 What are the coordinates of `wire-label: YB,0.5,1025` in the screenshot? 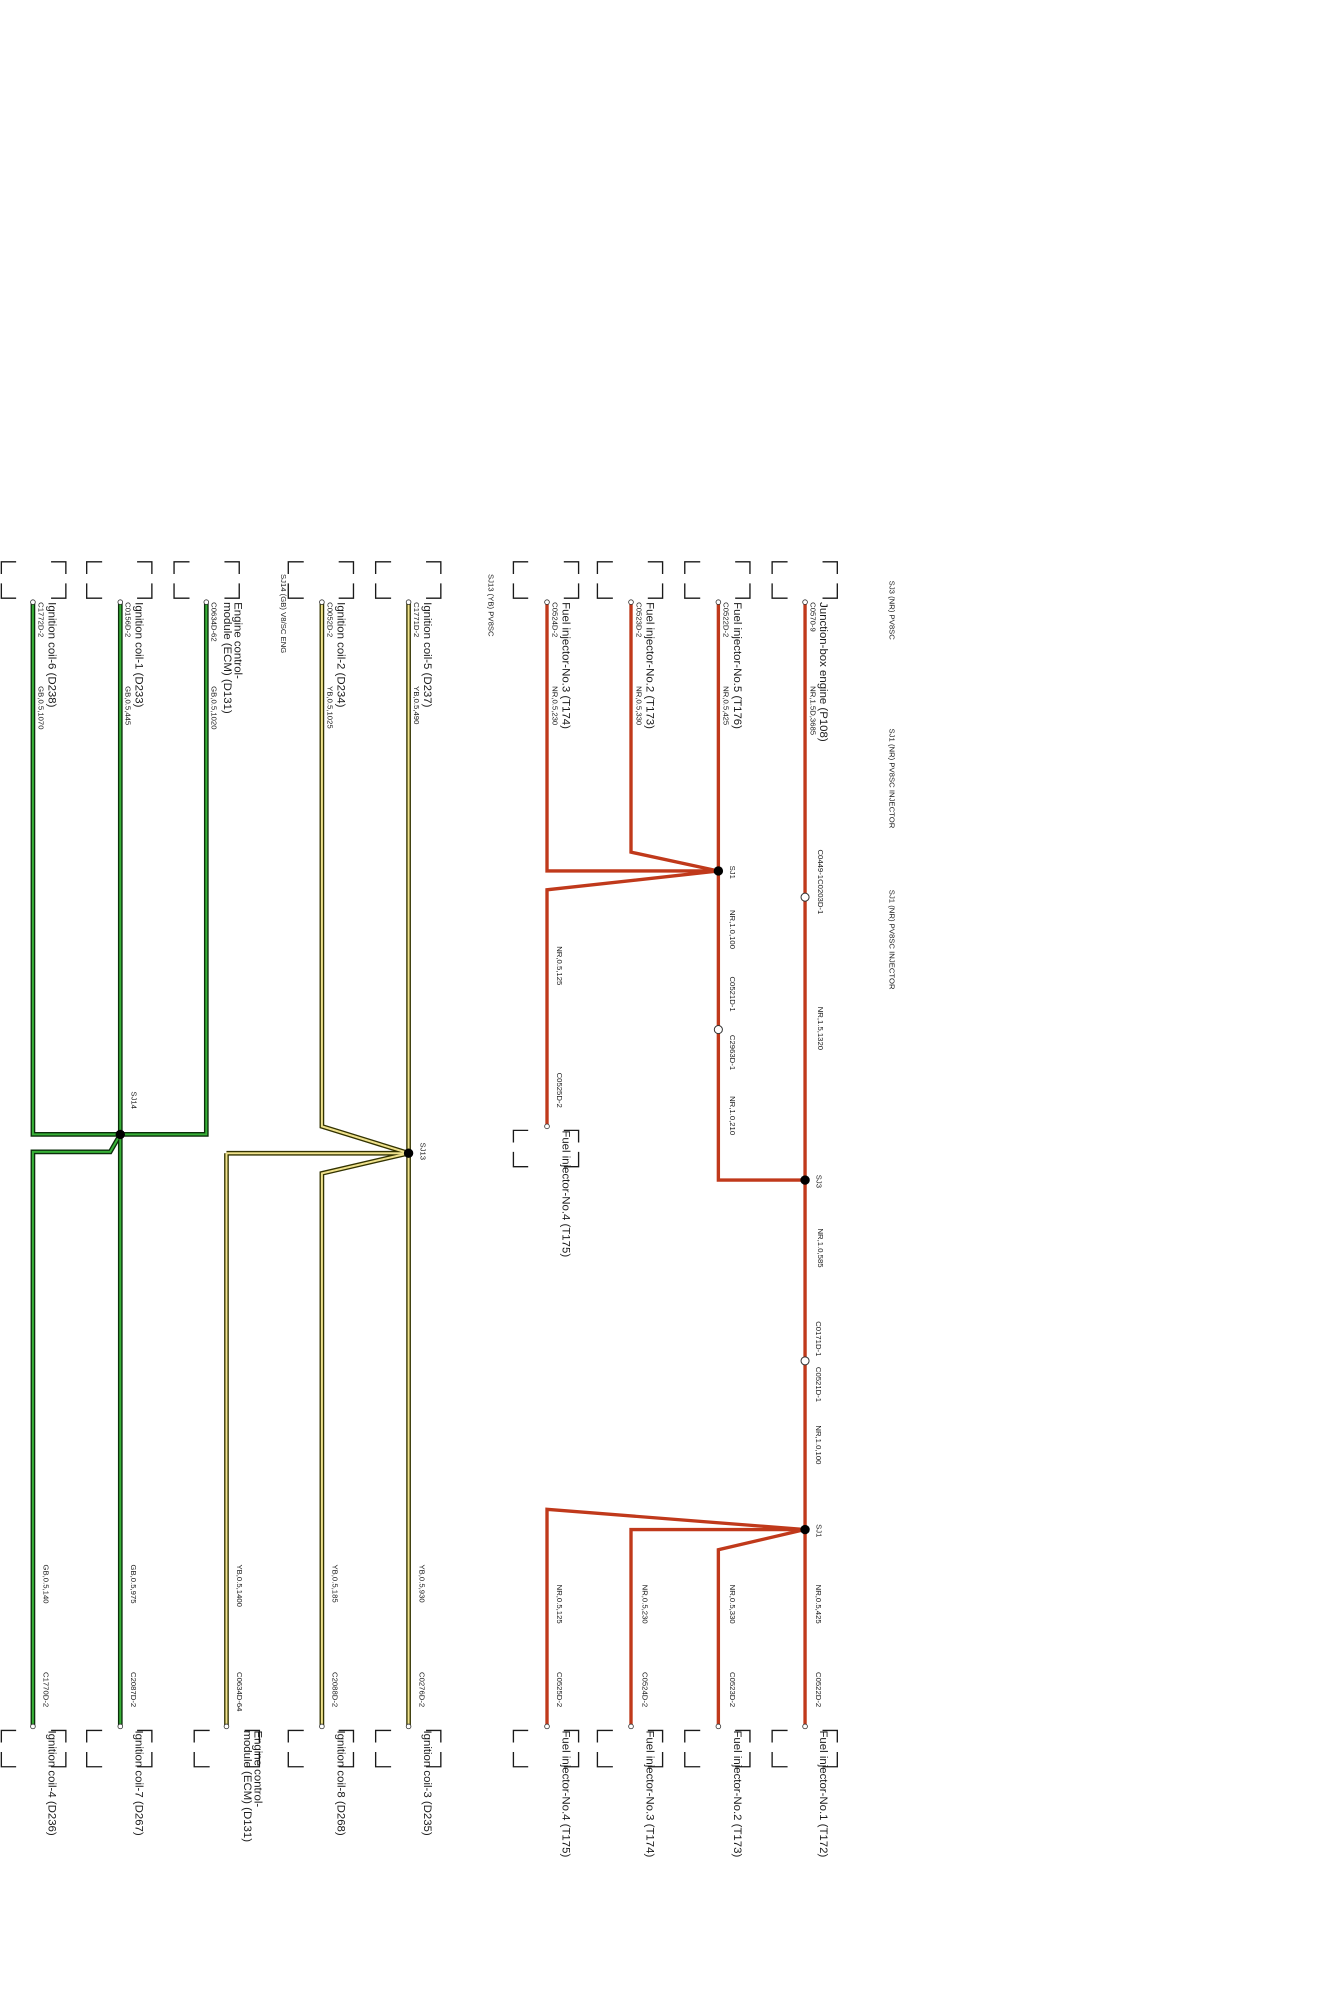 It's located at (329, 707).